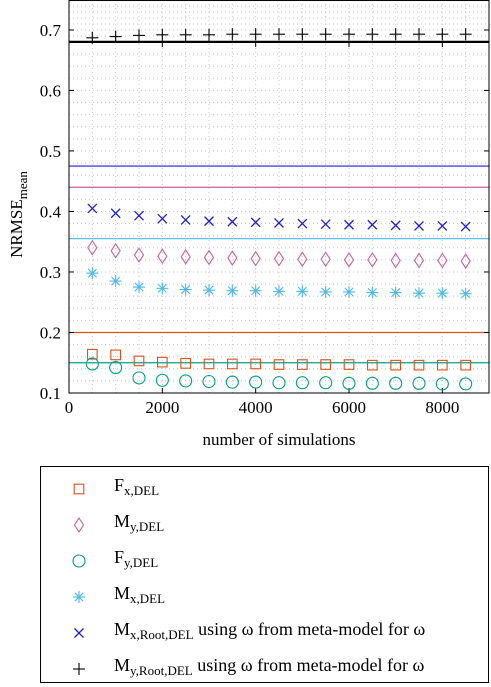  I want to click on legend-label: Mx,DEL, so click(139, 595).